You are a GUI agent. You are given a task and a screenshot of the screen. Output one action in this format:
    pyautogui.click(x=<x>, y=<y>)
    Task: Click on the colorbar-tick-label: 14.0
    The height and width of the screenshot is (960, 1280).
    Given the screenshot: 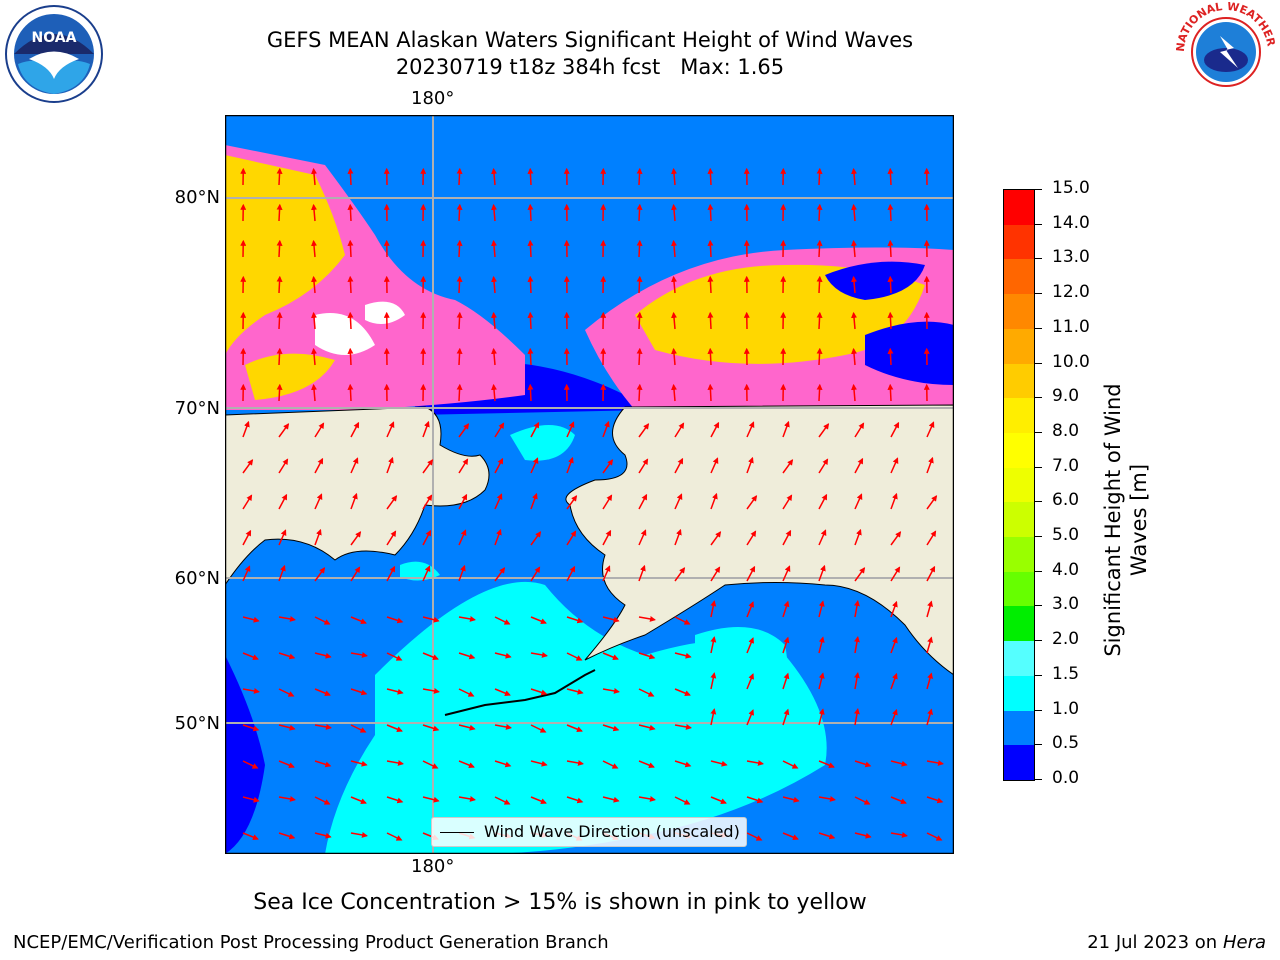 What is the action you would take?
    pyautogui.click(x=1071, y=222)
    